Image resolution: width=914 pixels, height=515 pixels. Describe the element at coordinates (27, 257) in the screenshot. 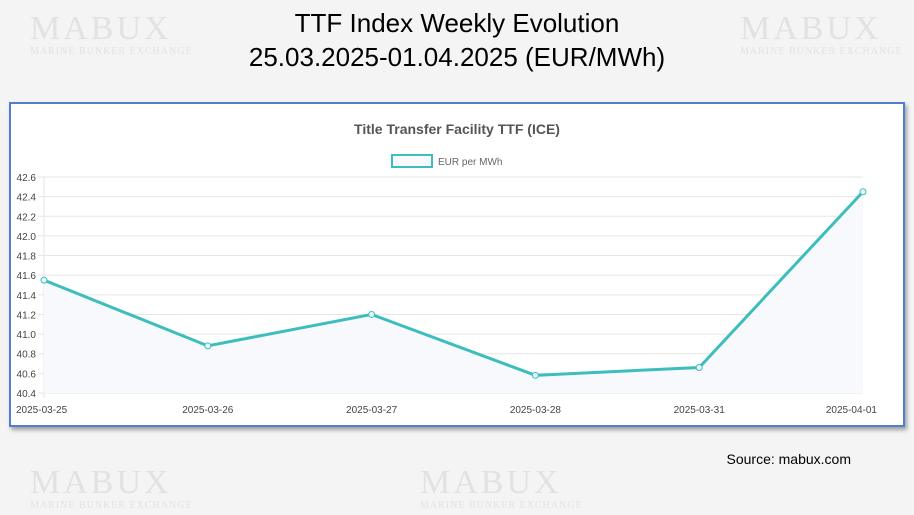

I see `y-tick-label: 41.8` at that location.